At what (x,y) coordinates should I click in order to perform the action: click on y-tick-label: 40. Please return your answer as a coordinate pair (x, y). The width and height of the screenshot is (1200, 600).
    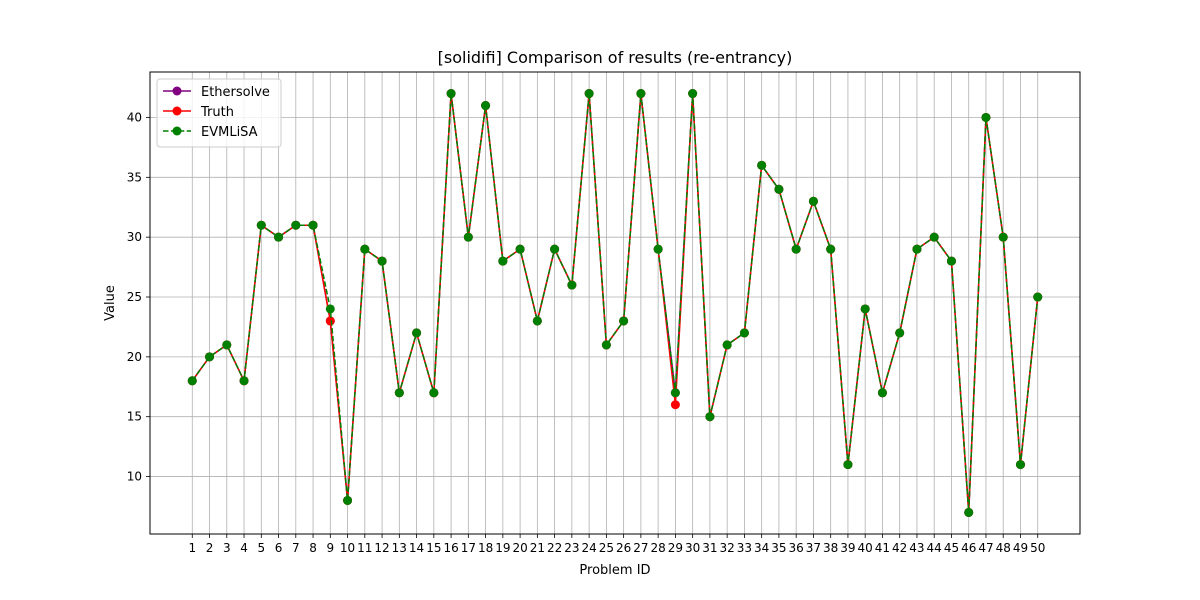
    Looking at the image, I should click on (134, 117).